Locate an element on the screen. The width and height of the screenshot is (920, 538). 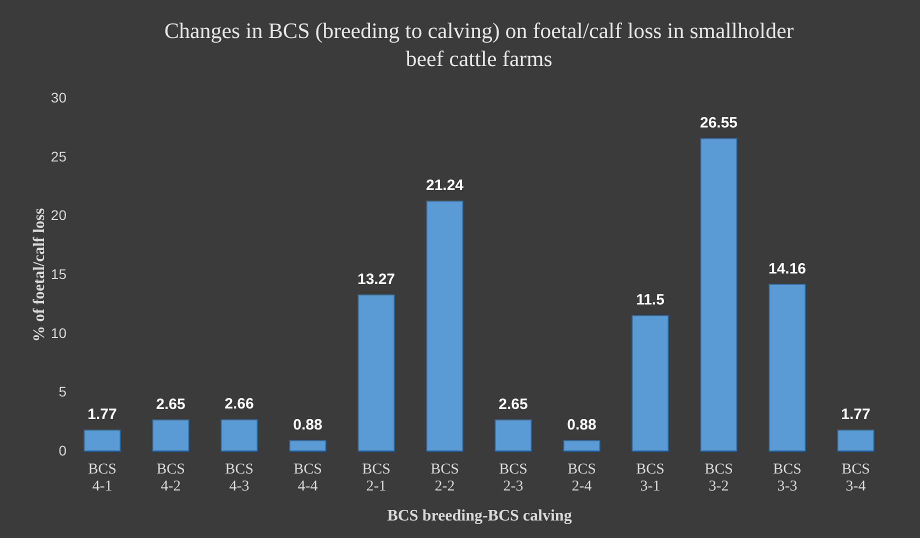
x-tick-label: BCS 3-1 is located at coordinates (650, 478).